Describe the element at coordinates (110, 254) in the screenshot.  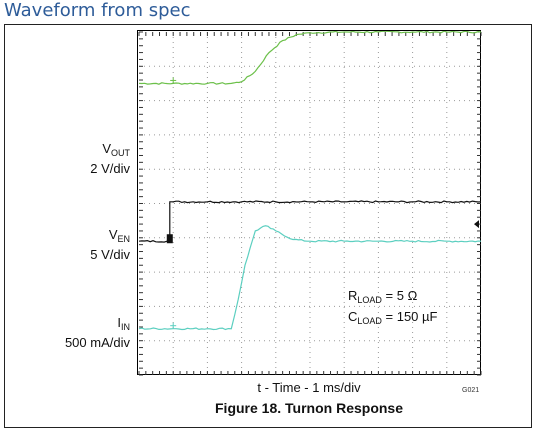
I see `ven-scale: 5 V/div` at that location.